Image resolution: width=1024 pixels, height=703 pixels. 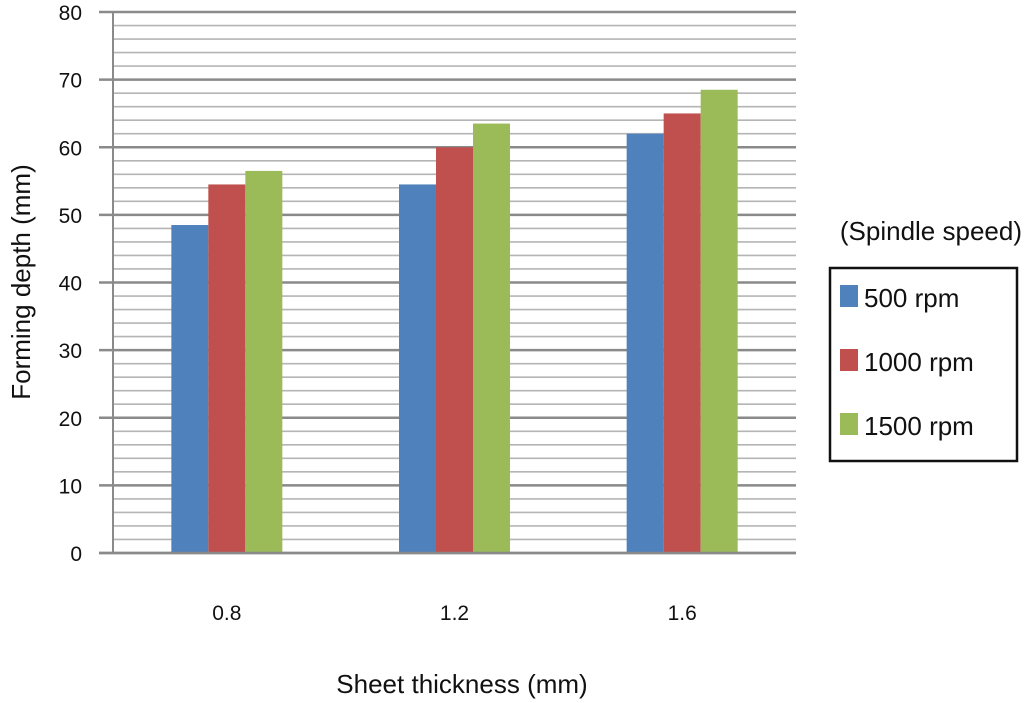 I want to click on y-tick-label: 20, so click(x=70, y=419).